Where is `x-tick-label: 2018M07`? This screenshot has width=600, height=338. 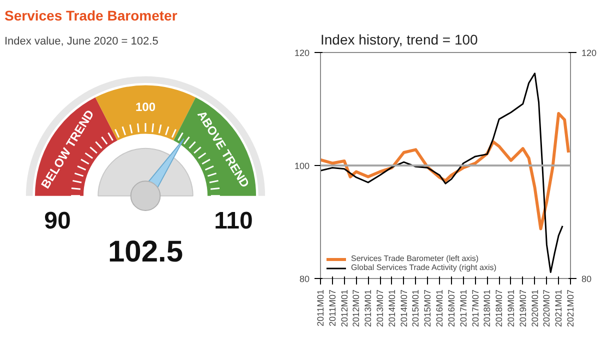
x-tick-label: 2018M07 is located at coordinates (499, 309).